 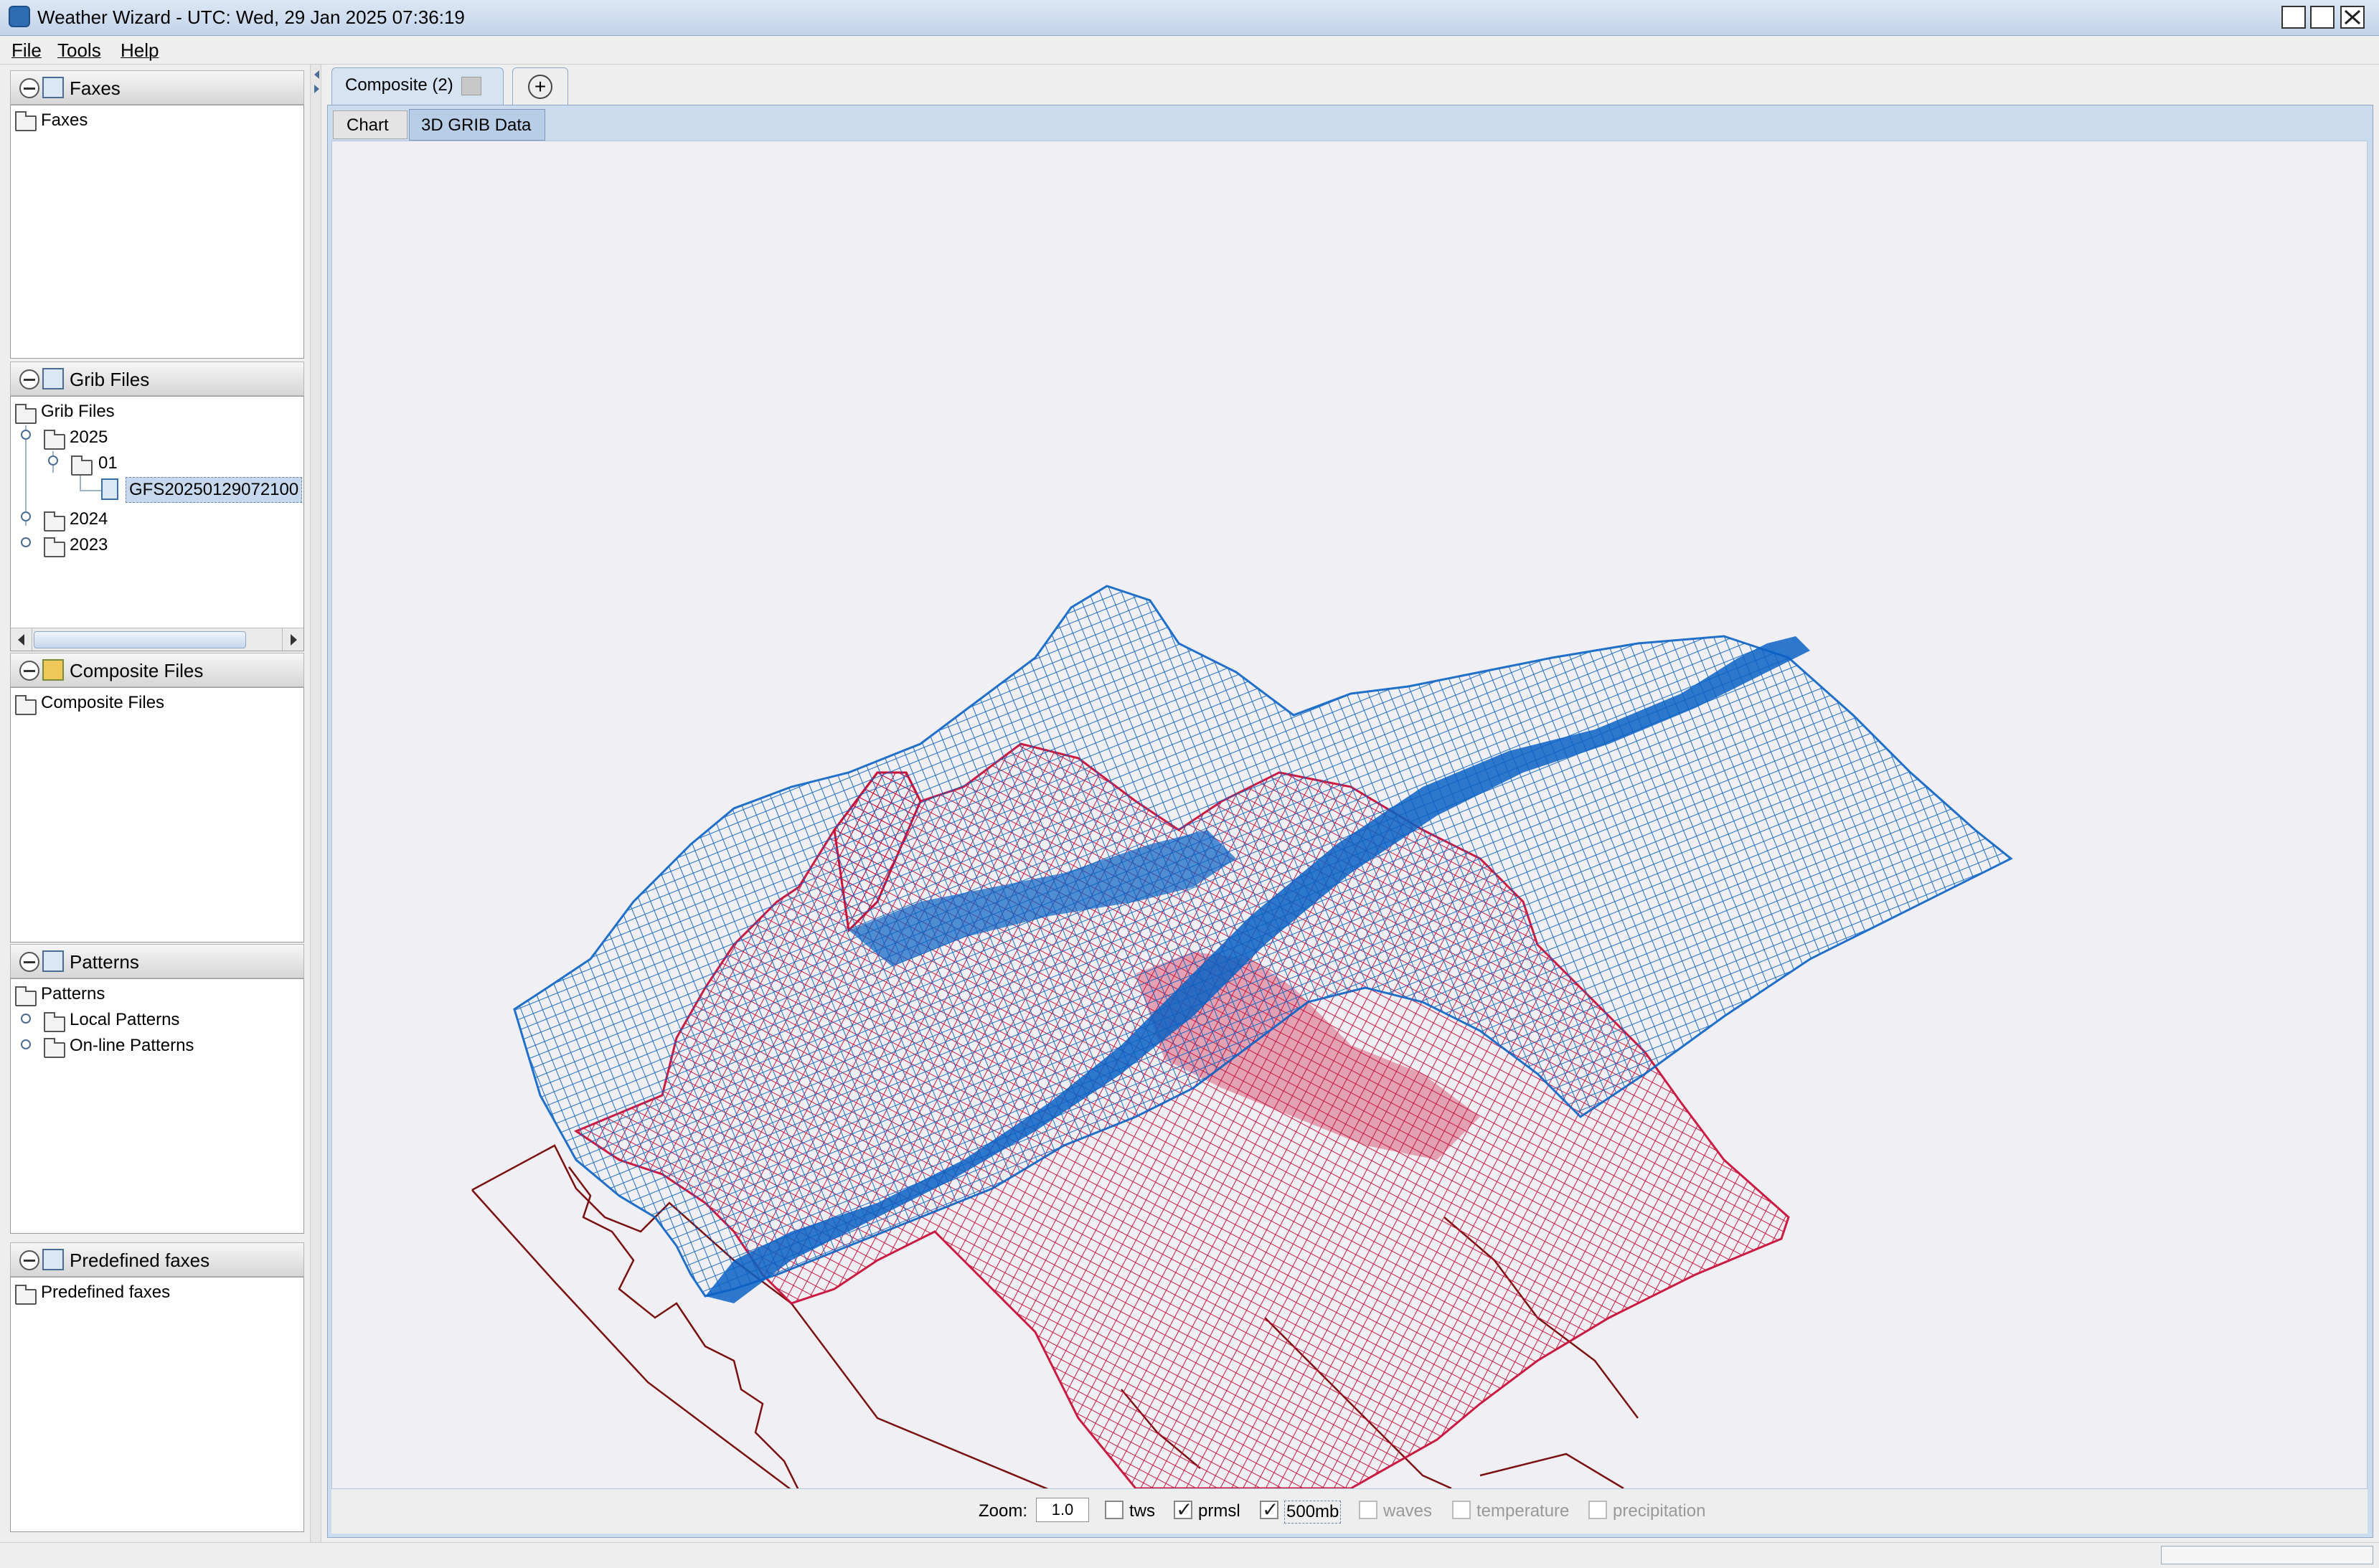 I want to click on fax-icon, so click(x=53, y=88).